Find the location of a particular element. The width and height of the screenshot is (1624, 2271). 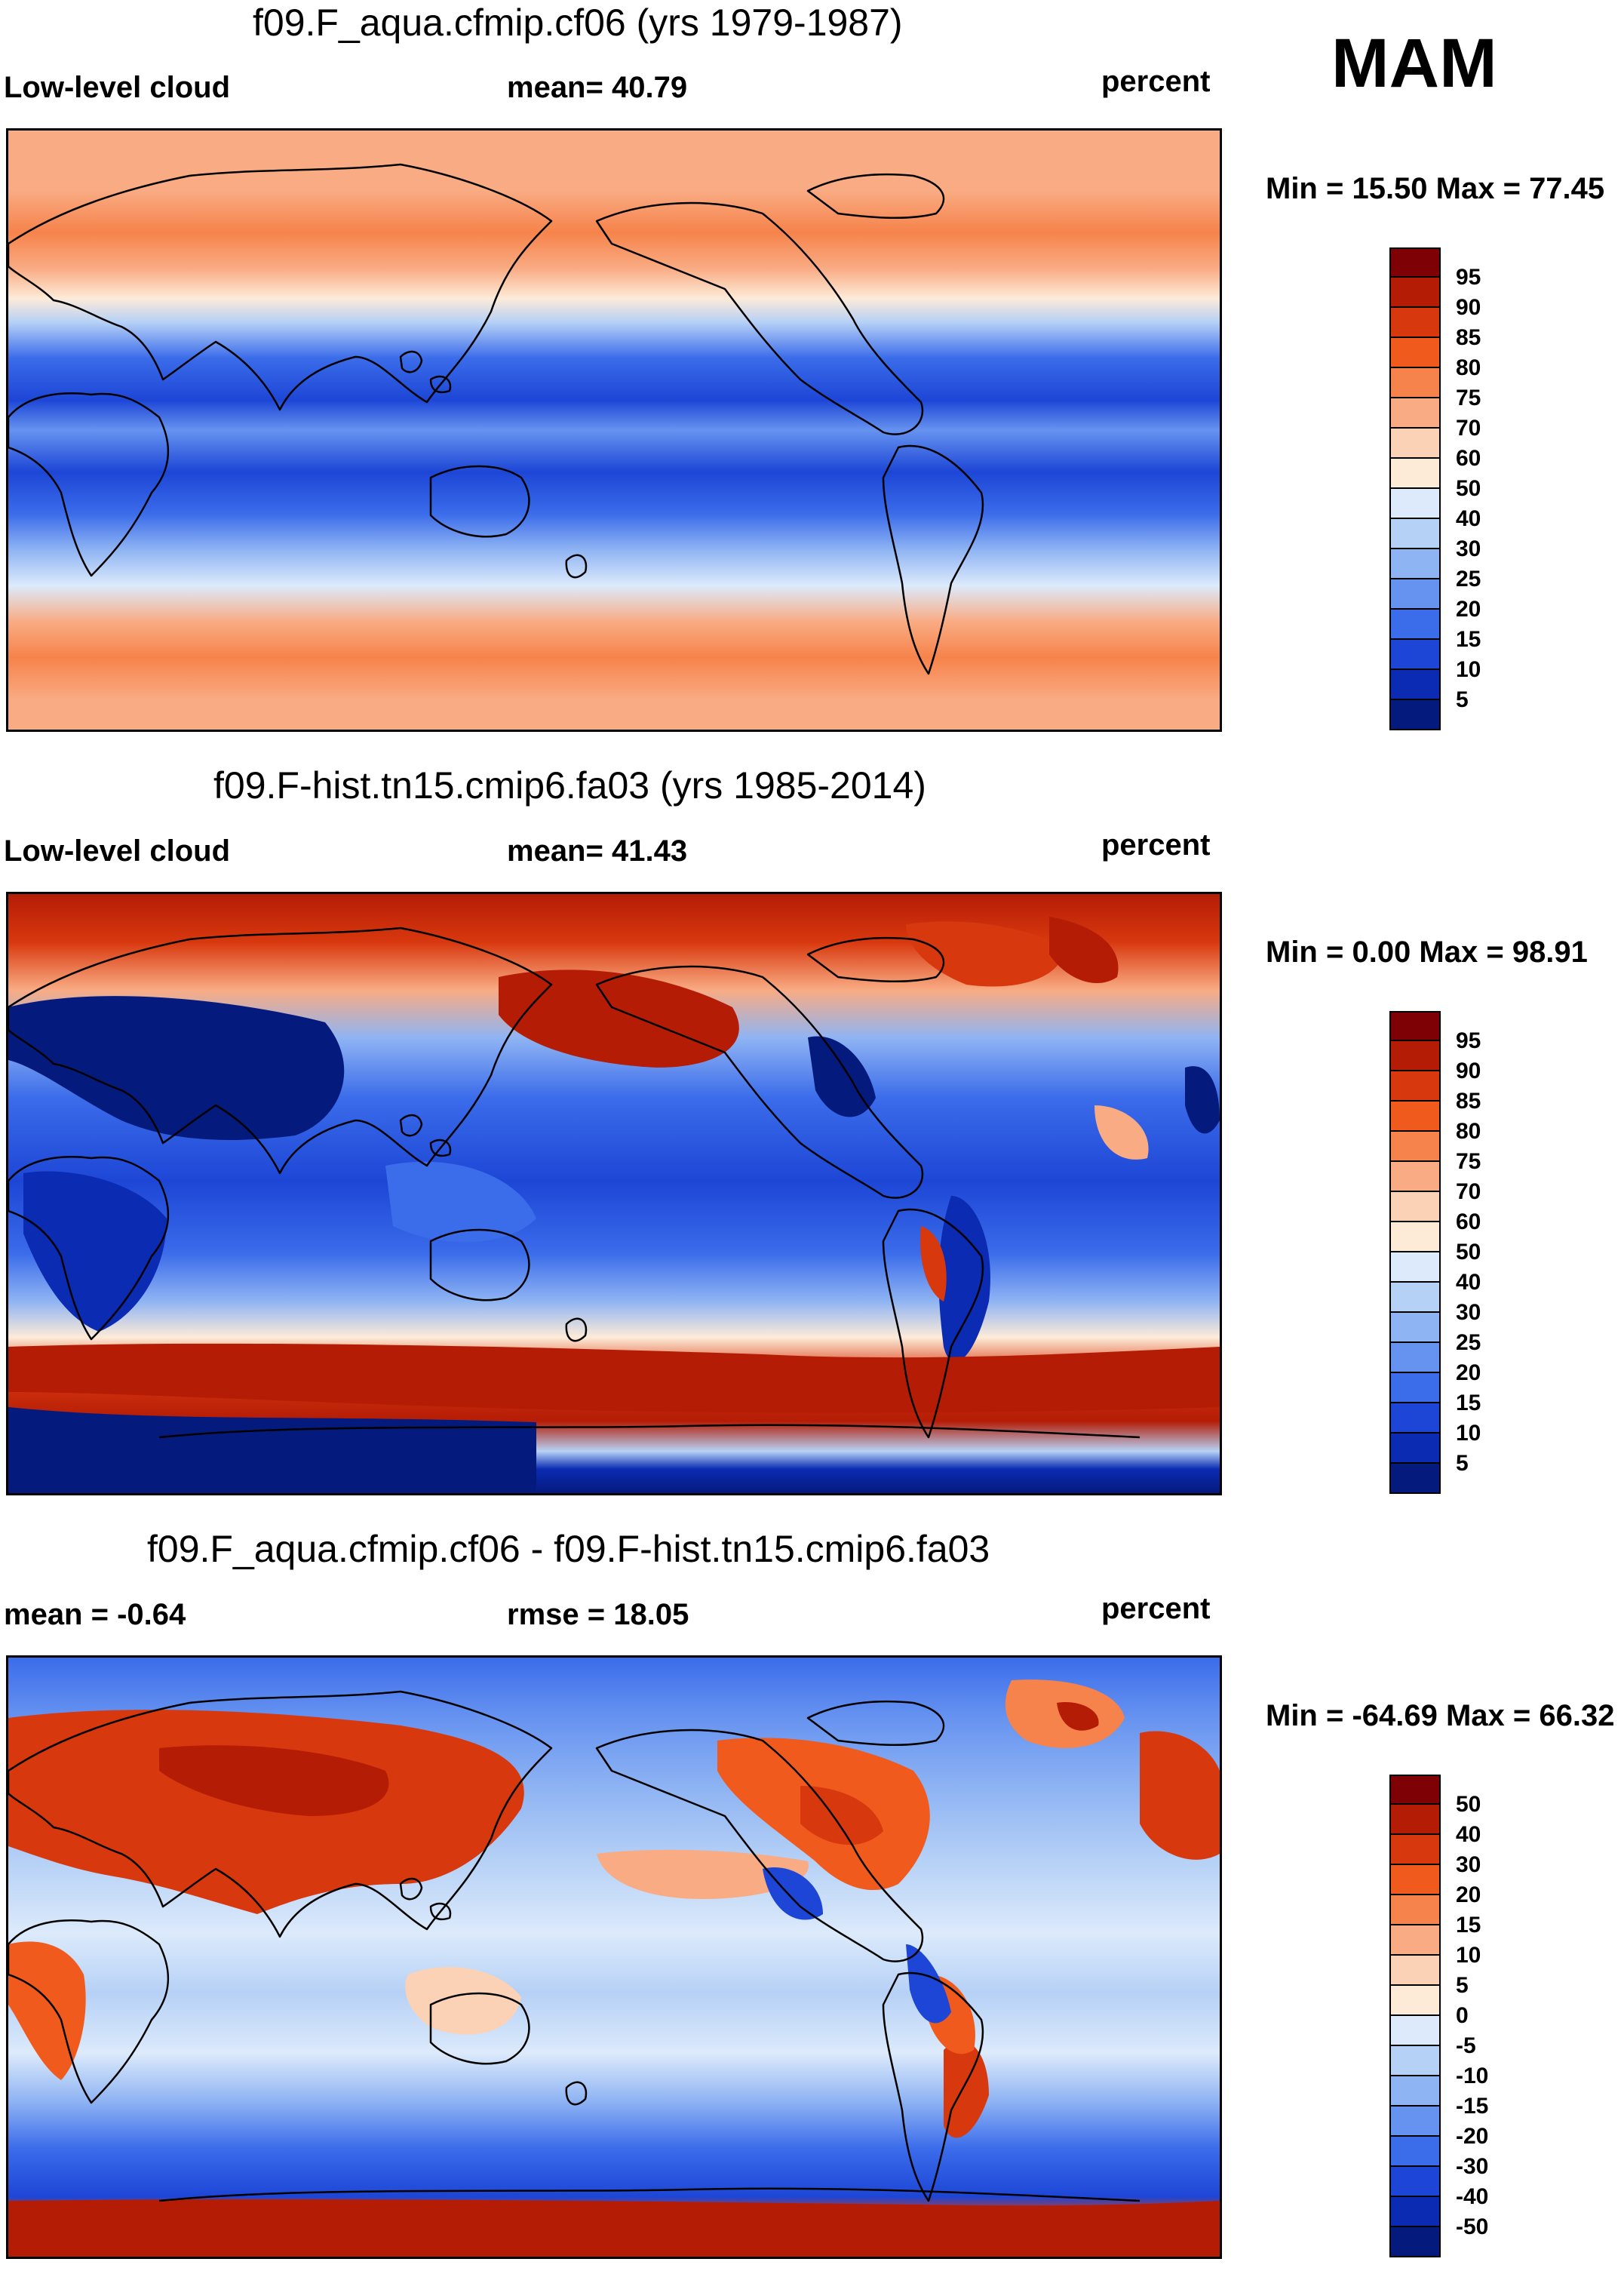

panel-3-colorbar-boxes is located at coordinates (1415, 2016).